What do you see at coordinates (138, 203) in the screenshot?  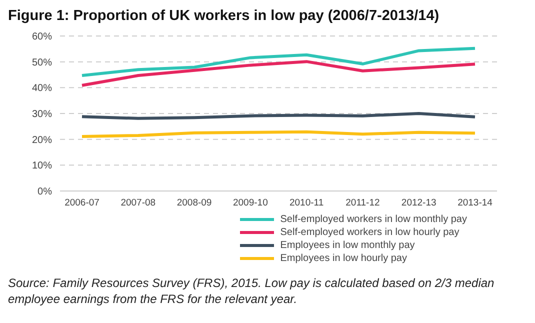 I see `x-tick-label: 2007-08` at bounding box center [138, 203].